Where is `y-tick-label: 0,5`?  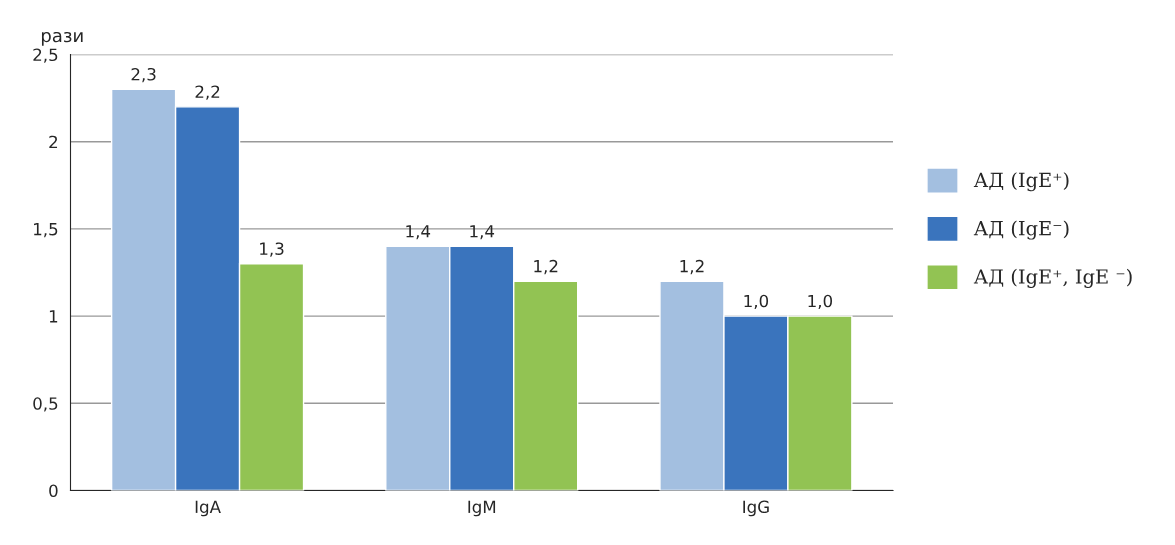 y-tick-label: 0,5 is located at coordinates (45, 404).